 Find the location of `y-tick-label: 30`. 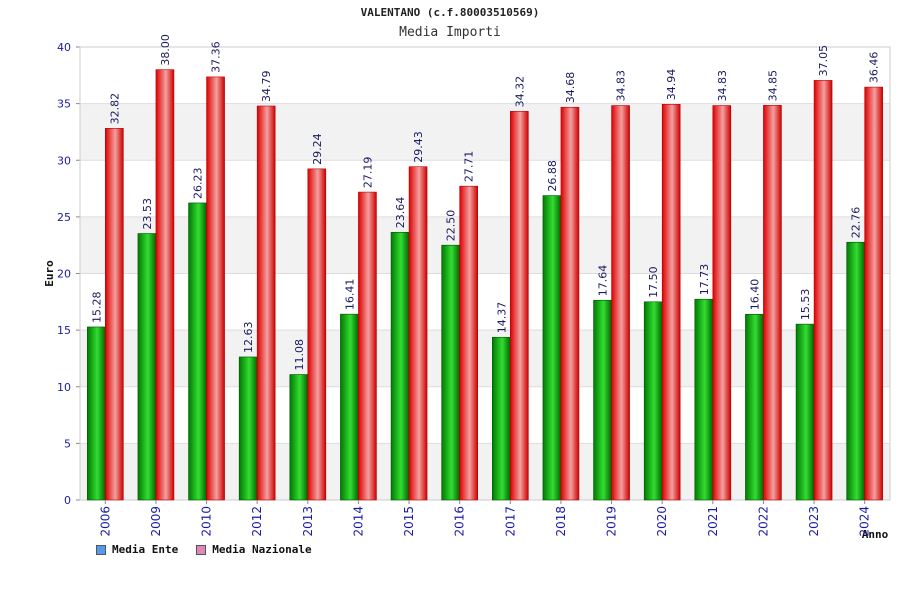

y-tick-label: 30 is located at coordinates (64, 160).